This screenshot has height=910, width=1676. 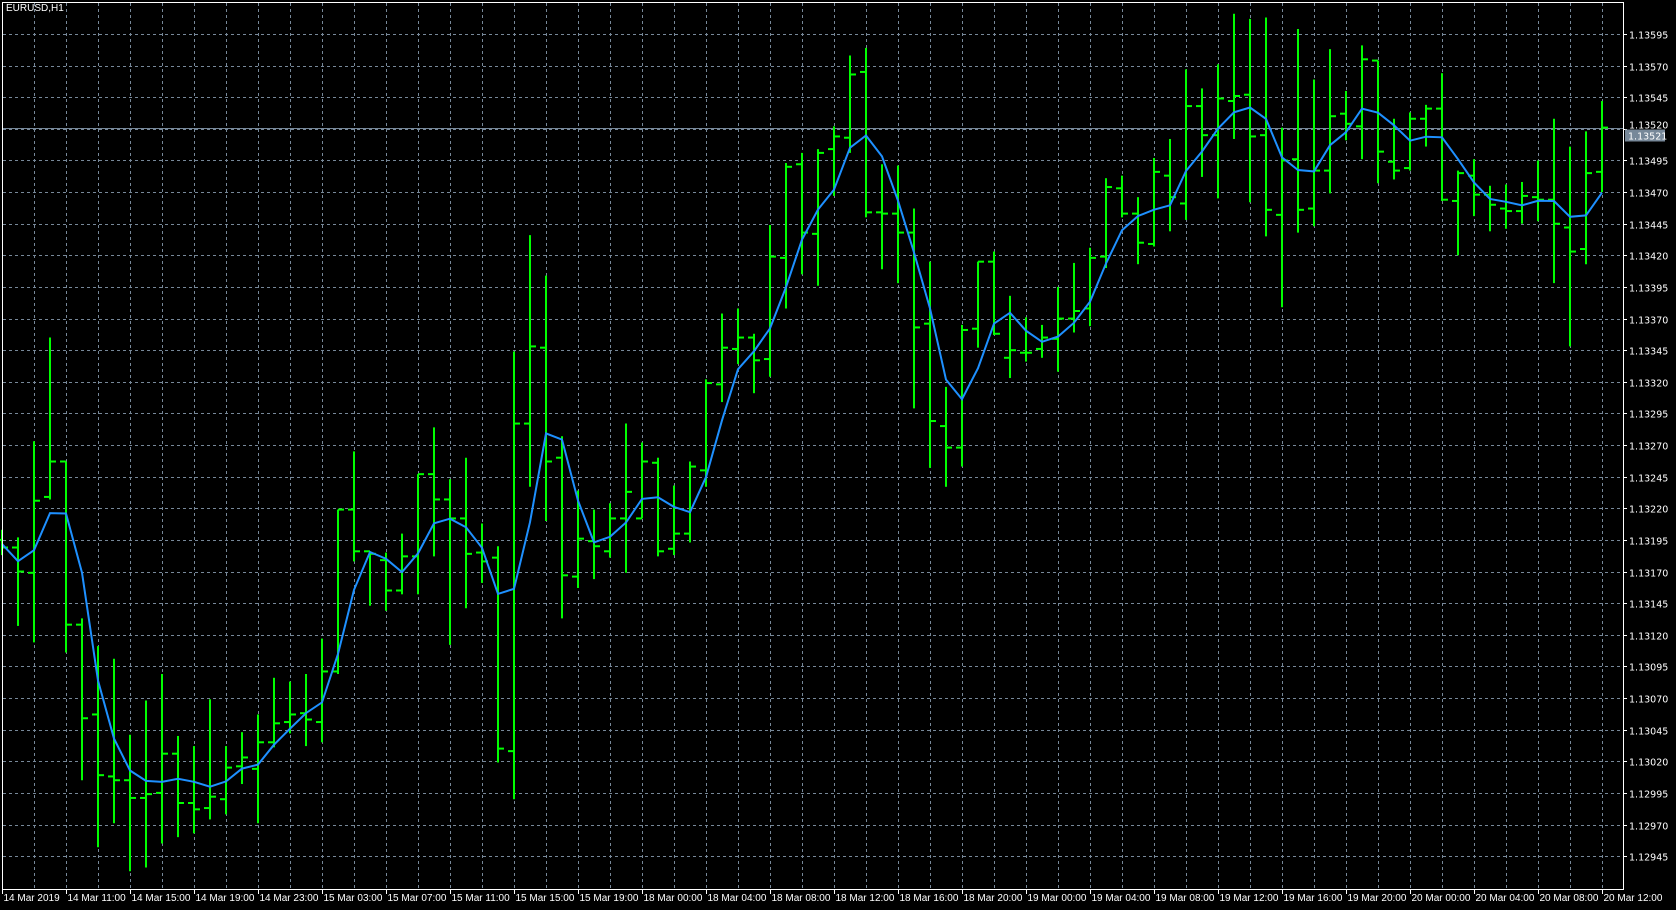 I want to click on y-tick-label: 1.13045, so click(x=1648, y=732).